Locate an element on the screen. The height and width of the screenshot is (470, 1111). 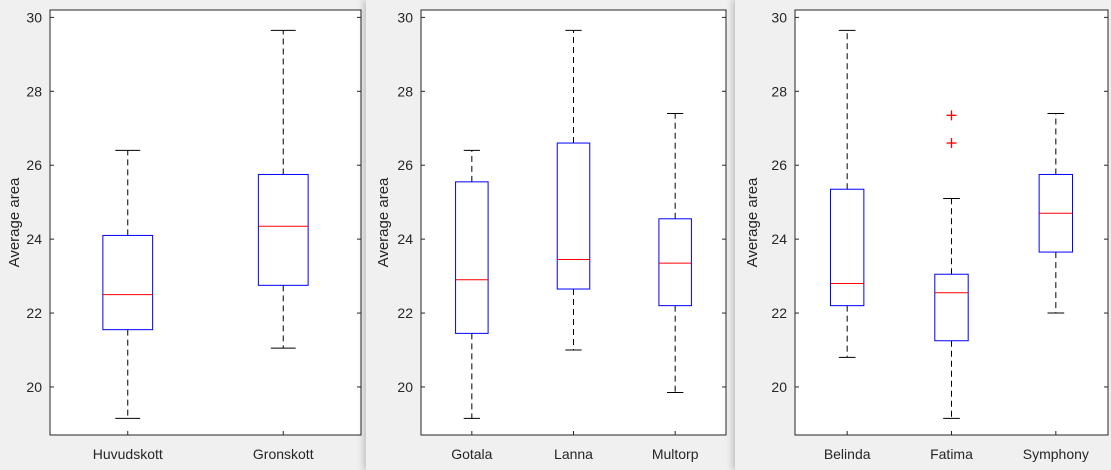
box-multorp is located at coordinates (675, 252).